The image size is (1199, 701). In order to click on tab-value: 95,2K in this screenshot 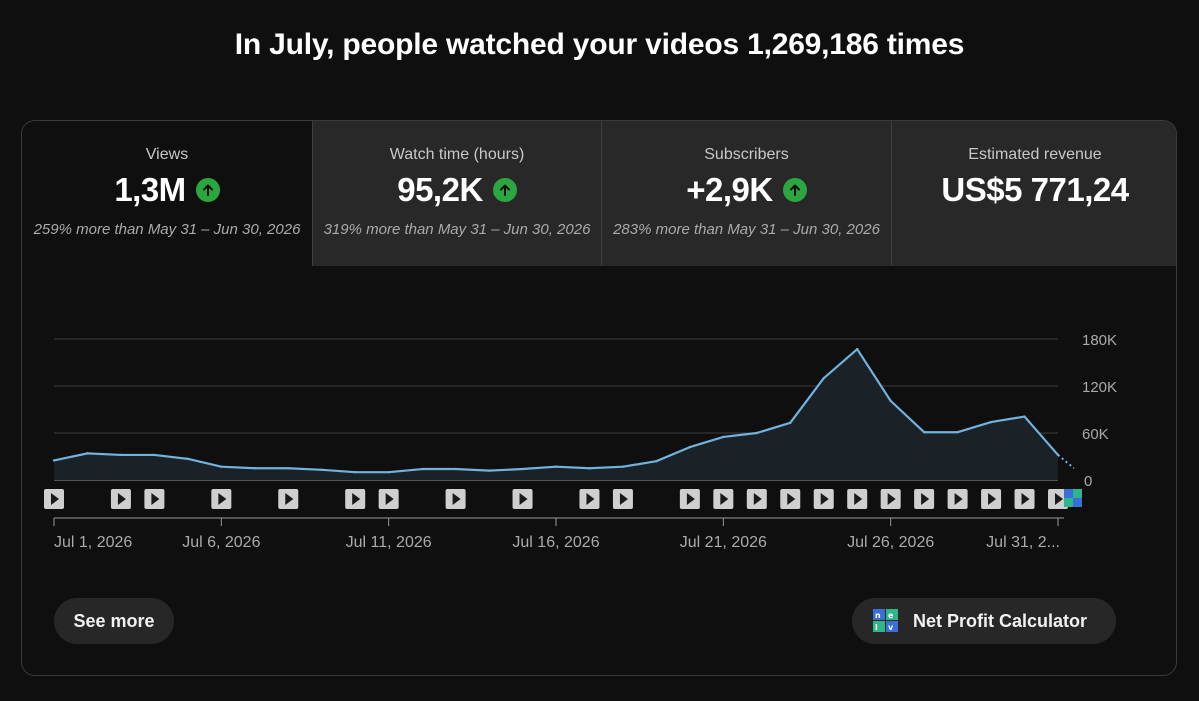, I will do `click(440, 189)`.